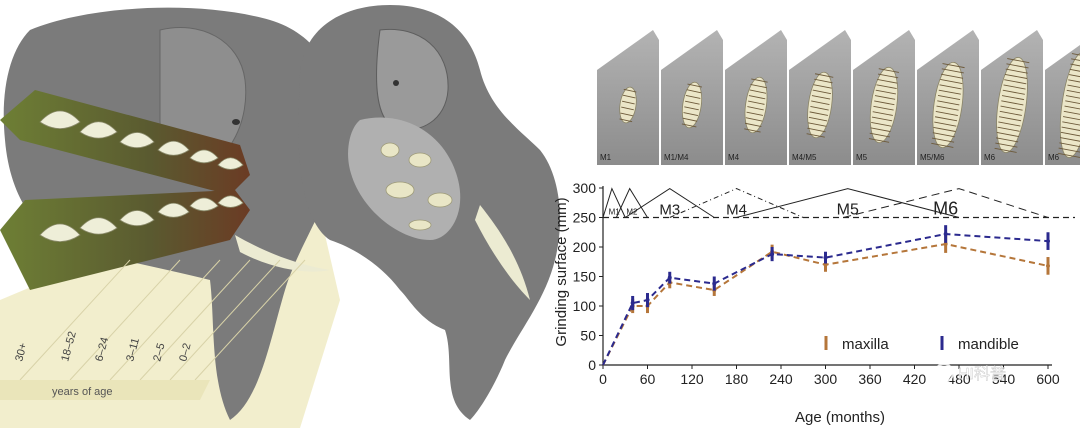 Image resolution: width=1080 pixels, height=433 pixels. I want to click on y-tick-label: 0, so click(592, 365).